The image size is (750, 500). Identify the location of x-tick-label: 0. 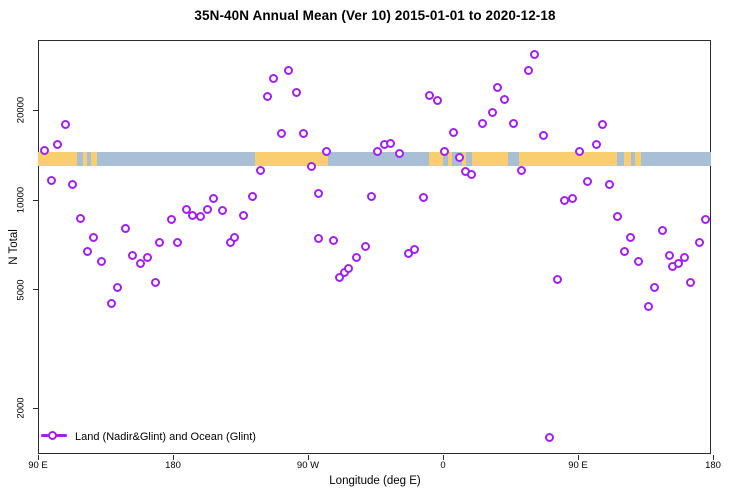
(443, 465).